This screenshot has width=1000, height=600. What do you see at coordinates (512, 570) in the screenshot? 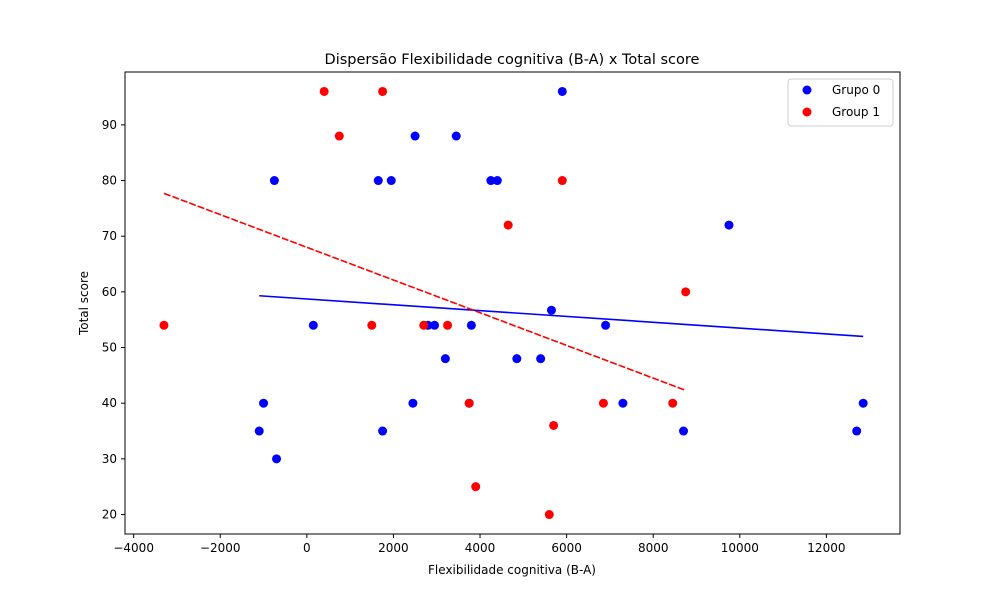
I see `x-axis-label: Flexibilidade cognitiva (B-A)` at bounding box center [512, 570].